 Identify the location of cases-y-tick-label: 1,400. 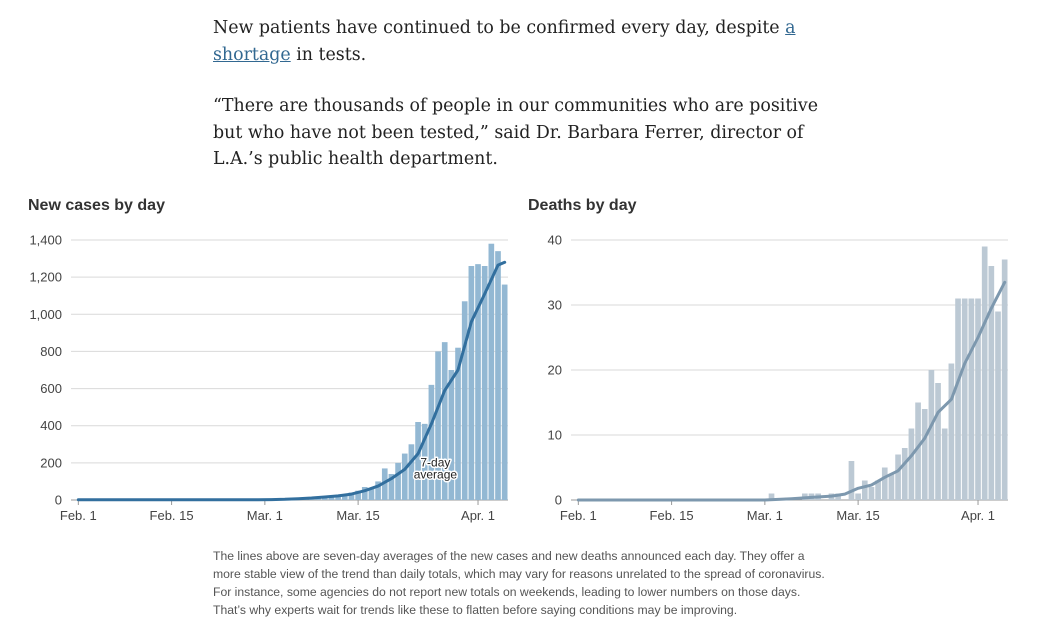
(45, 240).